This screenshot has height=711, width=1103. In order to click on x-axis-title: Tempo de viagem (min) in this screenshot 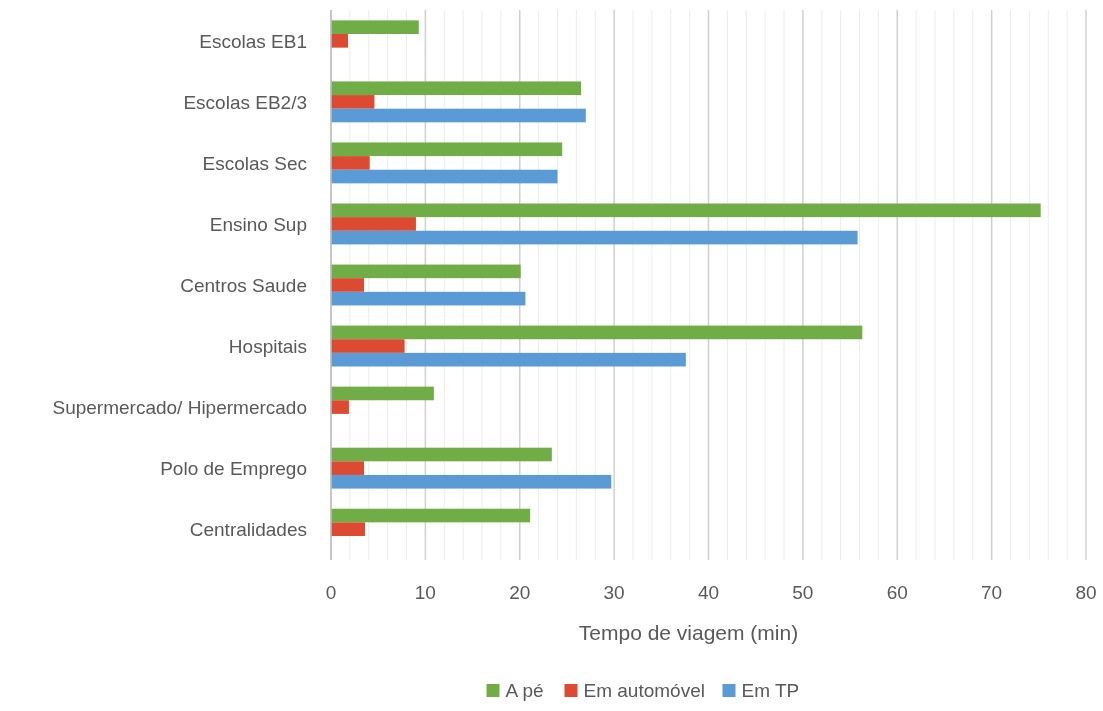, I will do `click(688, 632)`.